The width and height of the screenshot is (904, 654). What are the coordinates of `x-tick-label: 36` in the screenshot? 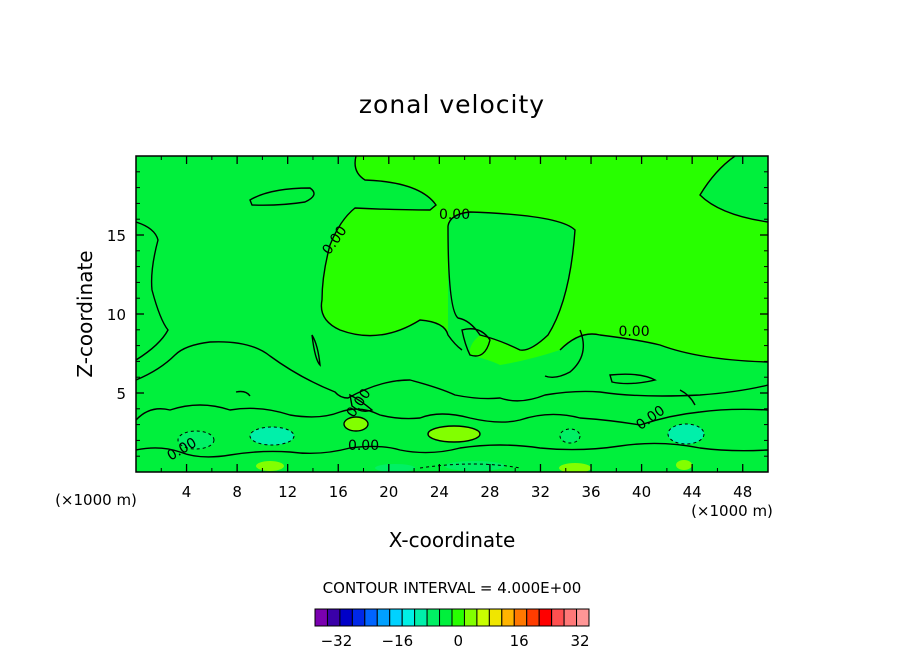 It's located at (590, 492).